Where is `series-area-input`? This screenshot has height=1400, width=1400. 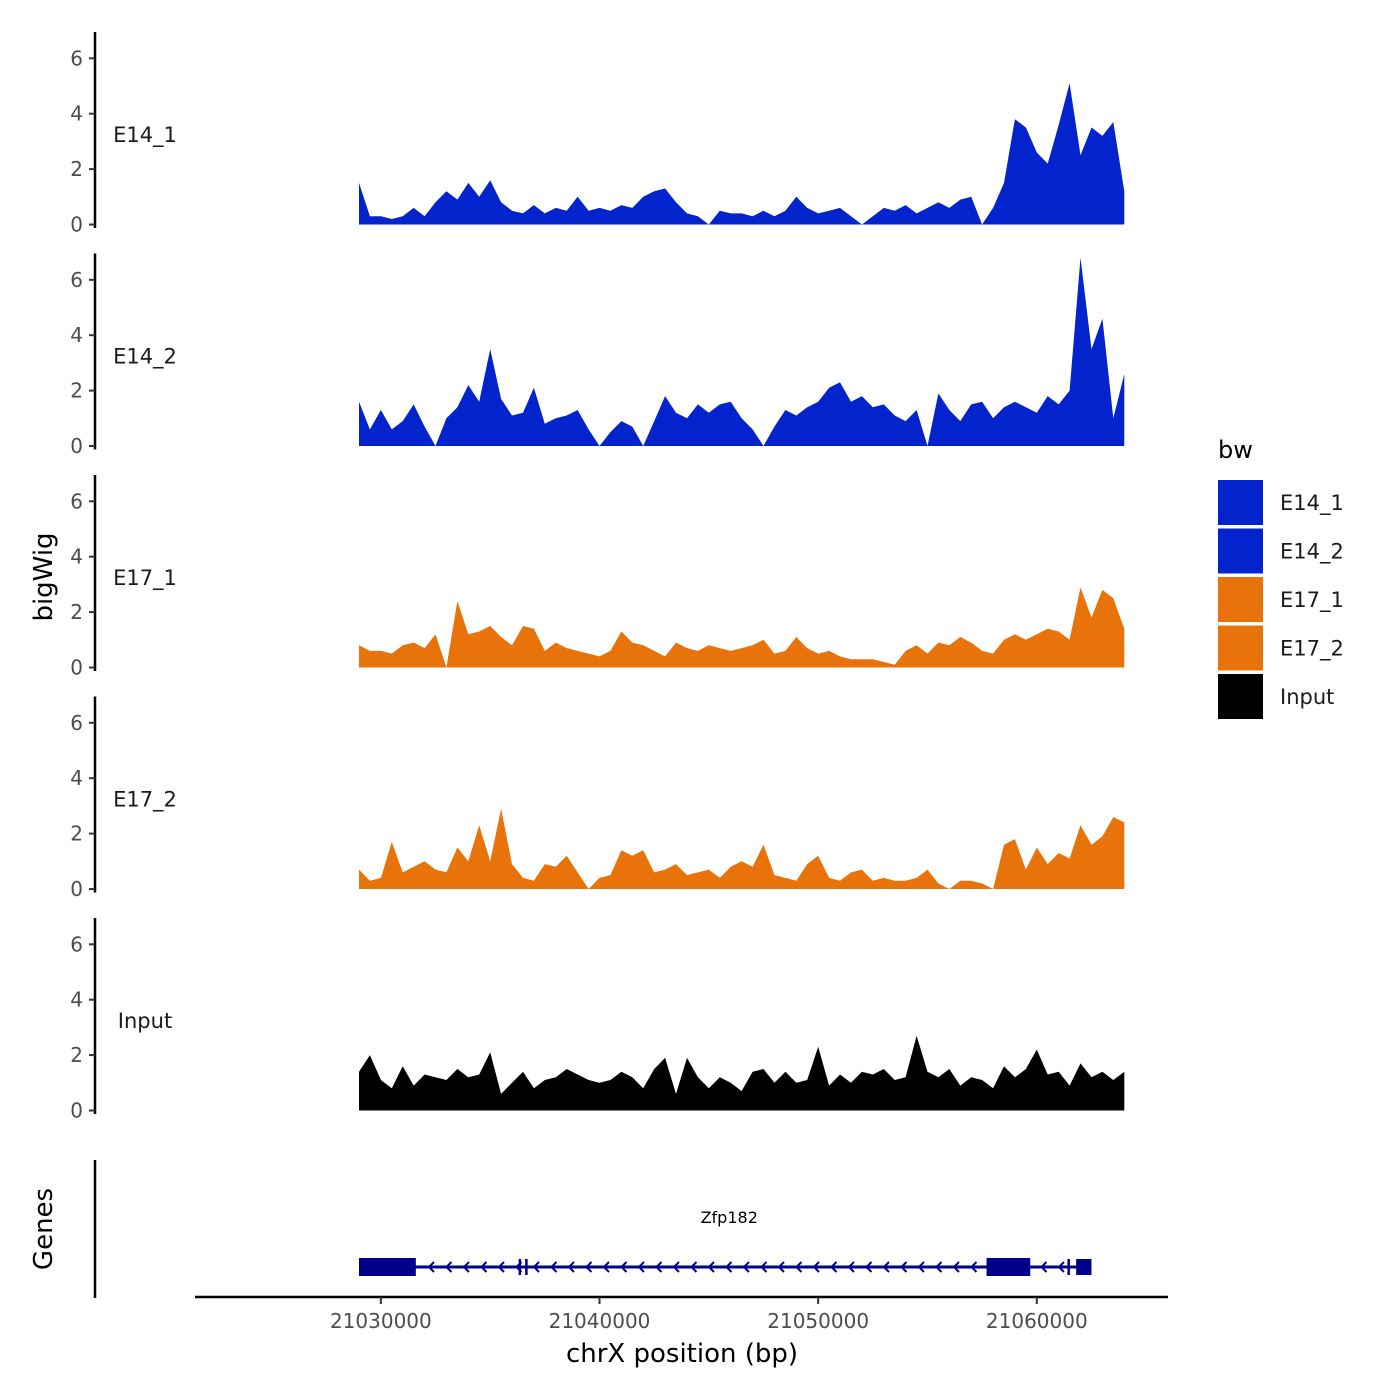 series-area-input is located at coordinates (742, 1073).